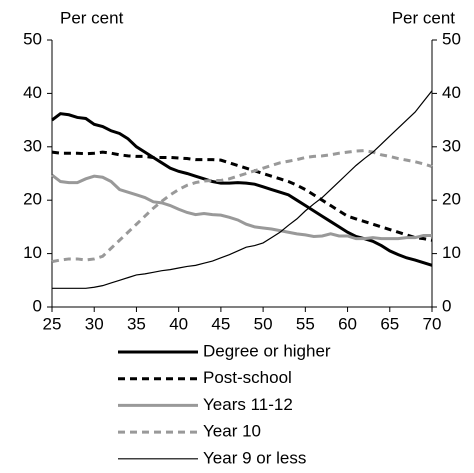  I want to click on x-tick-label: 55, so click(305, 323).